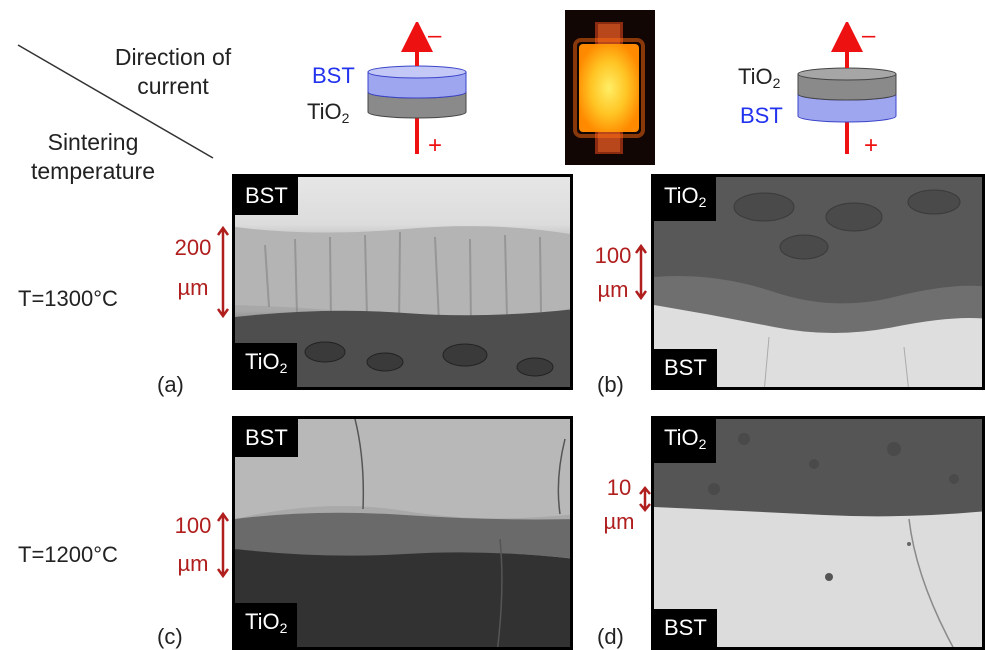 The image size is (985, 650). I want to click on glowing-sample-photo, so click(610, 87).